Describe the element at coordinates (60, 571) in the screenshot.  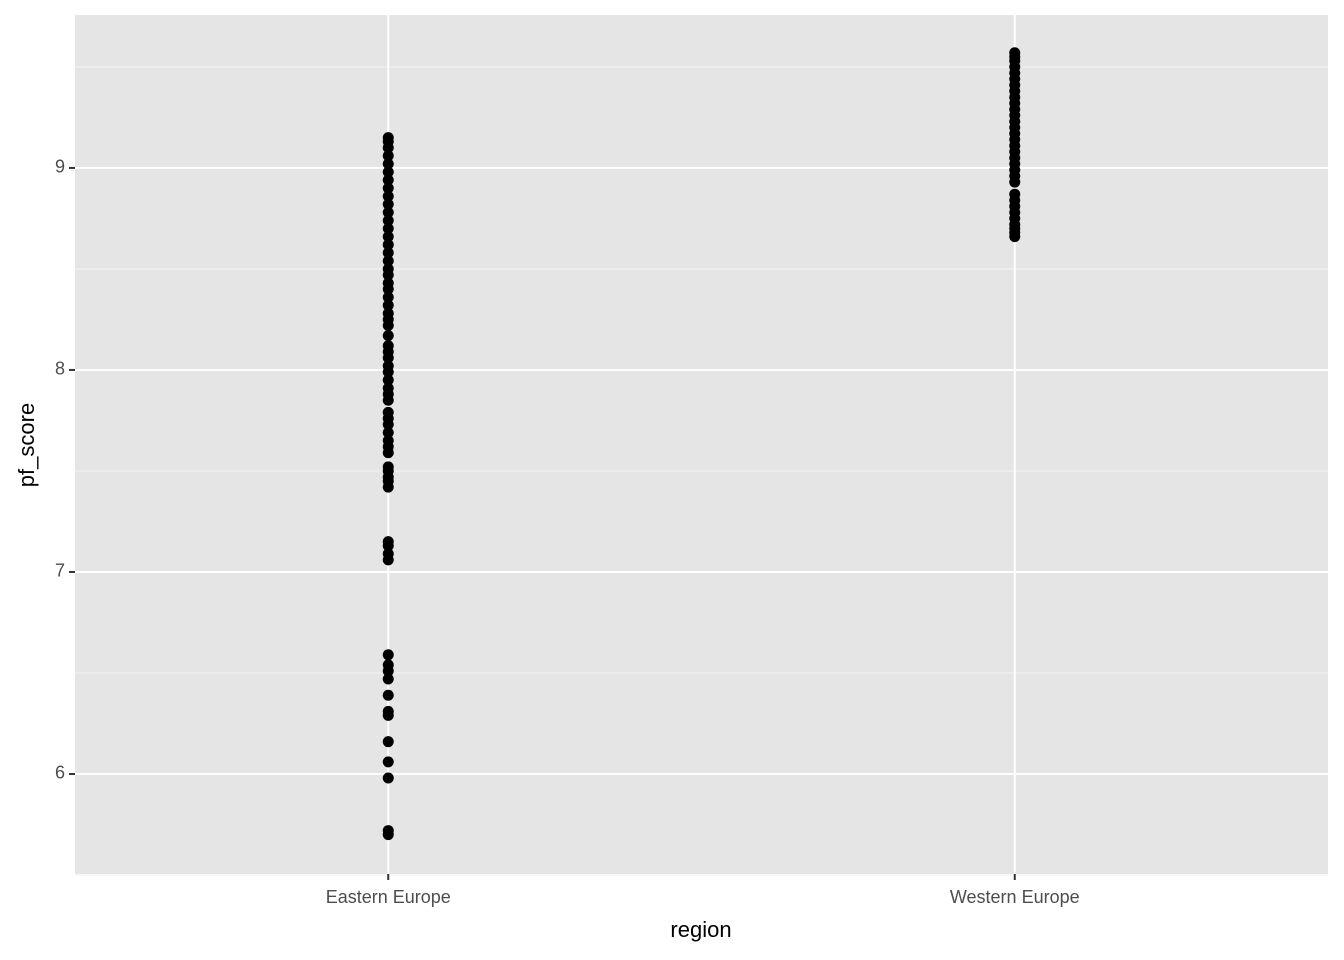
I see `y-tick-label: 7` at that location.